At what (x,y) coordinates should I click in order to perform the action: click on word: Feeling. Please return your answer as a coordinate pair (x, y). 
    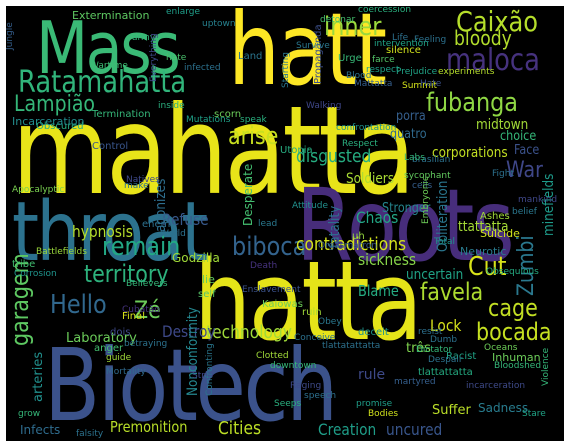
    Looking at the image, I should click on (430, 40).